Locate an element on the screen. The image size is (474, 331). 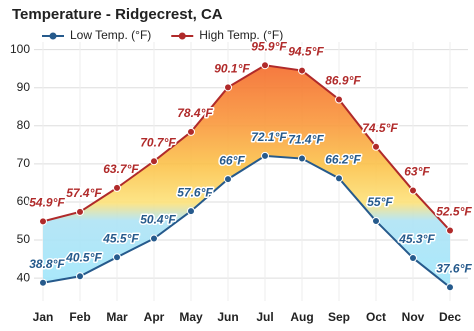
legend-label: Low Temp. (°F) is located at coordinates (110, 35).